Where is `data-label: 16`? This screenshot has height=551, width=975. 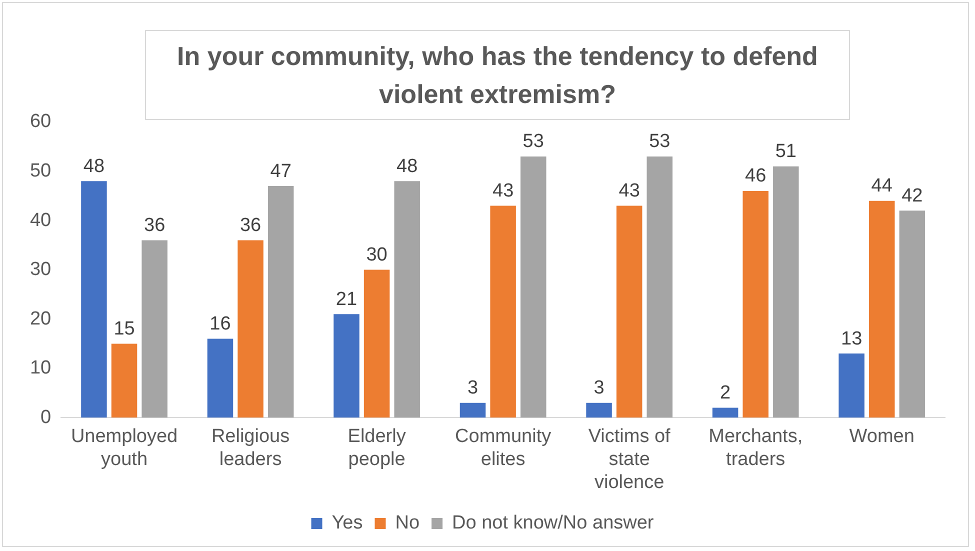 data-label: 16 is located at coordinates (220, 324).